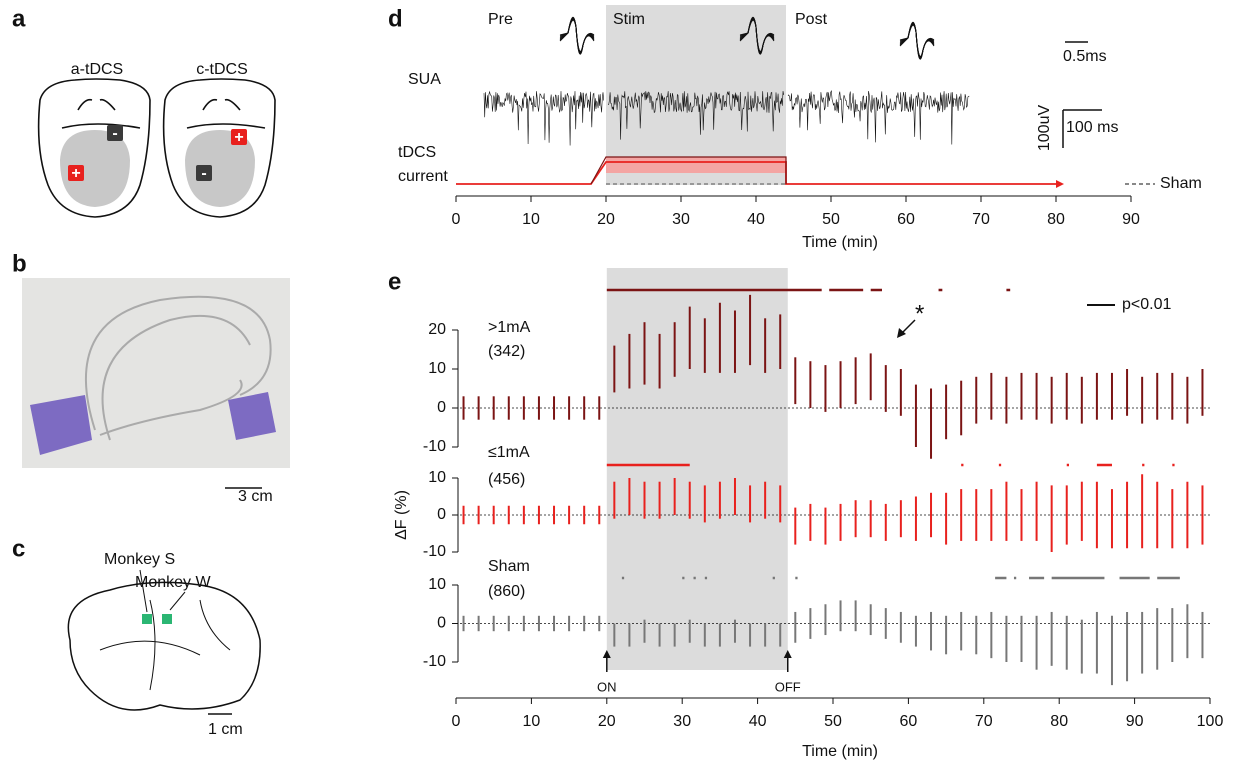  I want to click on phase-label: Pre, so click(500, 19).